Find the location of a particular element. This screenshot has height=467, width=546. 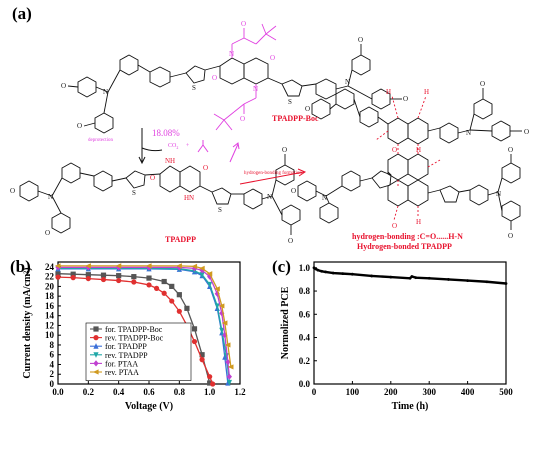

y-tick-label: 8 is located at coordinates (52, 345).